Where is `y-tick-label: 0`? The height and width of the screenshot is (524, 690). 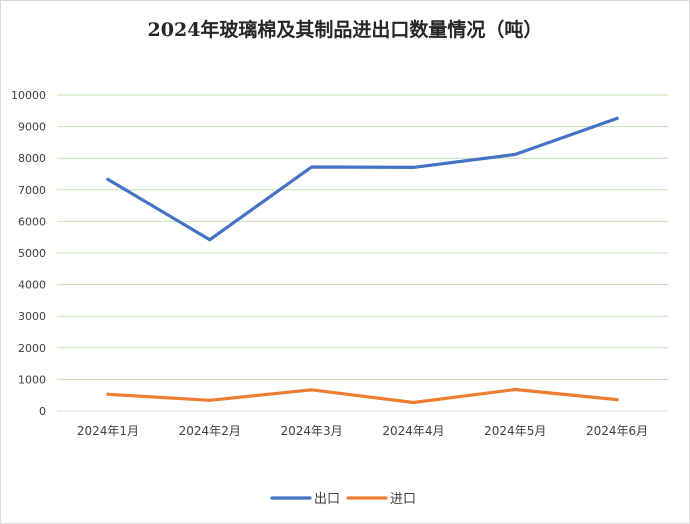 y-tick-label: 0 is located at coordinates (42, 411).